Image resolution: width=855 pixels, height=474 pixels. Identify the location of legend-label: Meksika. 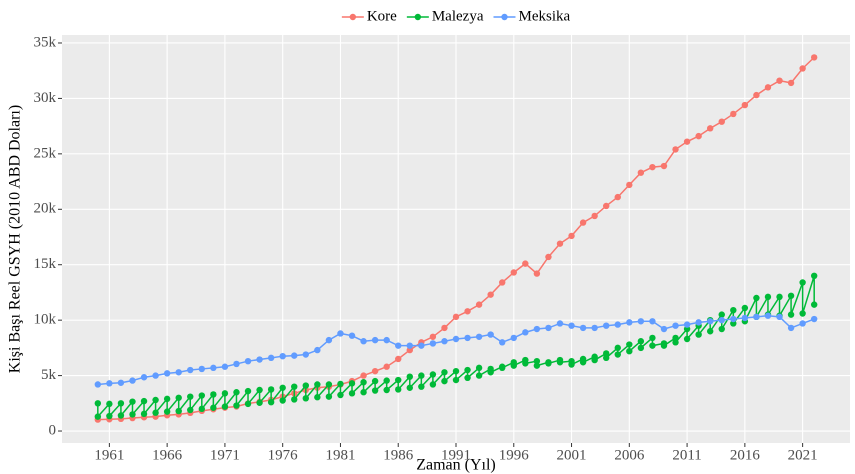
(544, 16).